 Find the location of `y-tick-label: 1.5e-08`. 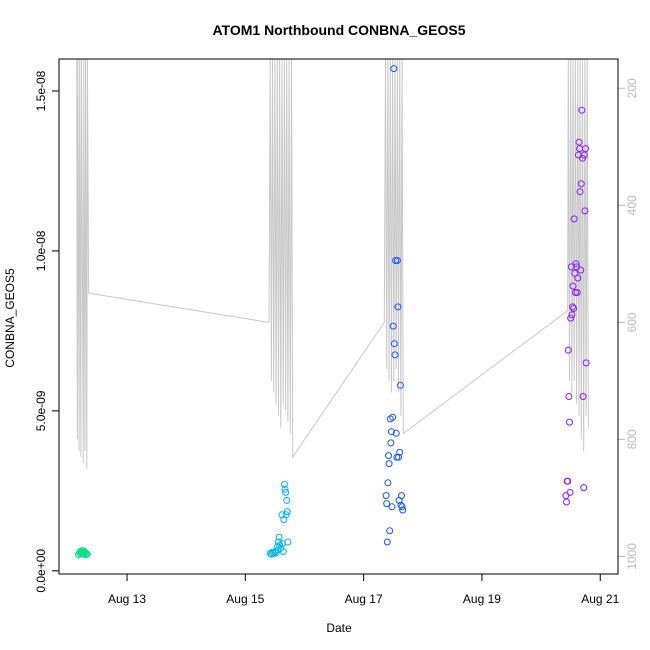

y-tick-label: 1.5e-08 is located at coordinates (41, 90).